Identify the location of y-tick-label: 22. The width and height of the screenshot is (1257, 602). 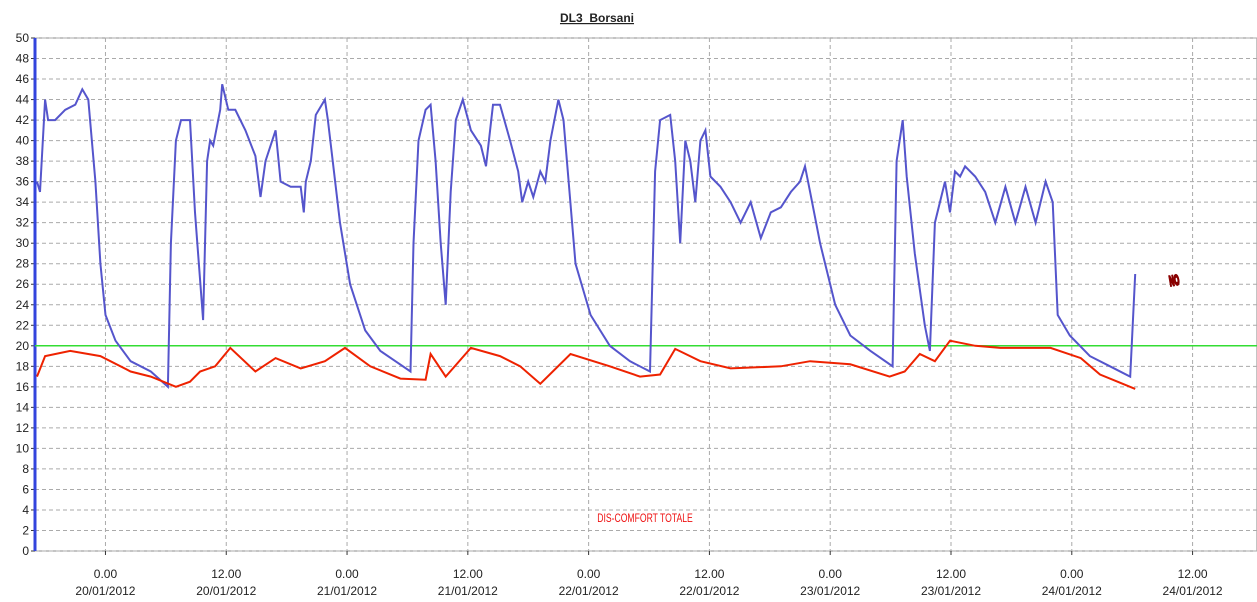
(23, 325).